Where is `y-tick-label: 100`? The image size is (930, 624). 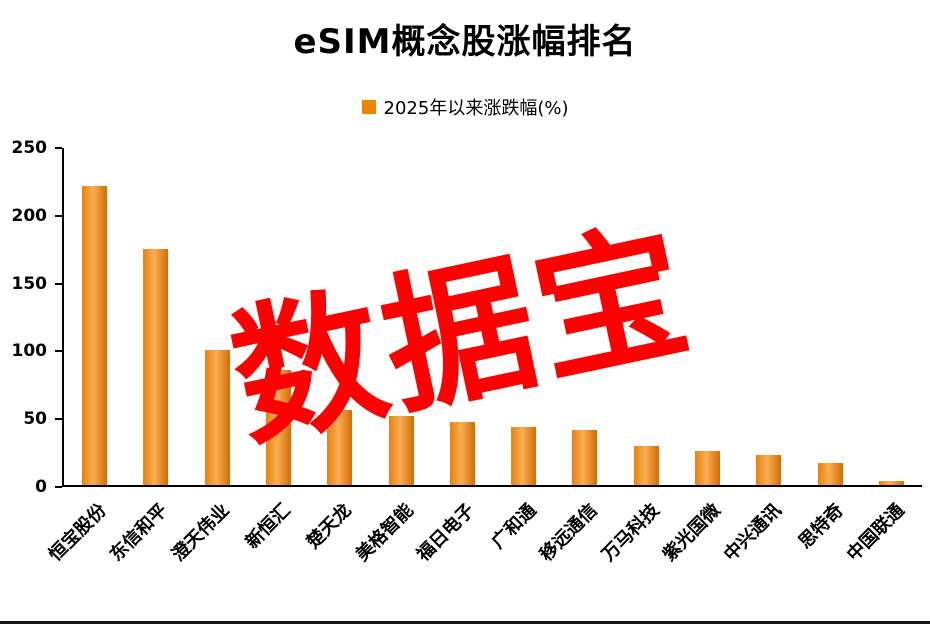 y-tick-label: 100 is located at coordinates (29, 351).